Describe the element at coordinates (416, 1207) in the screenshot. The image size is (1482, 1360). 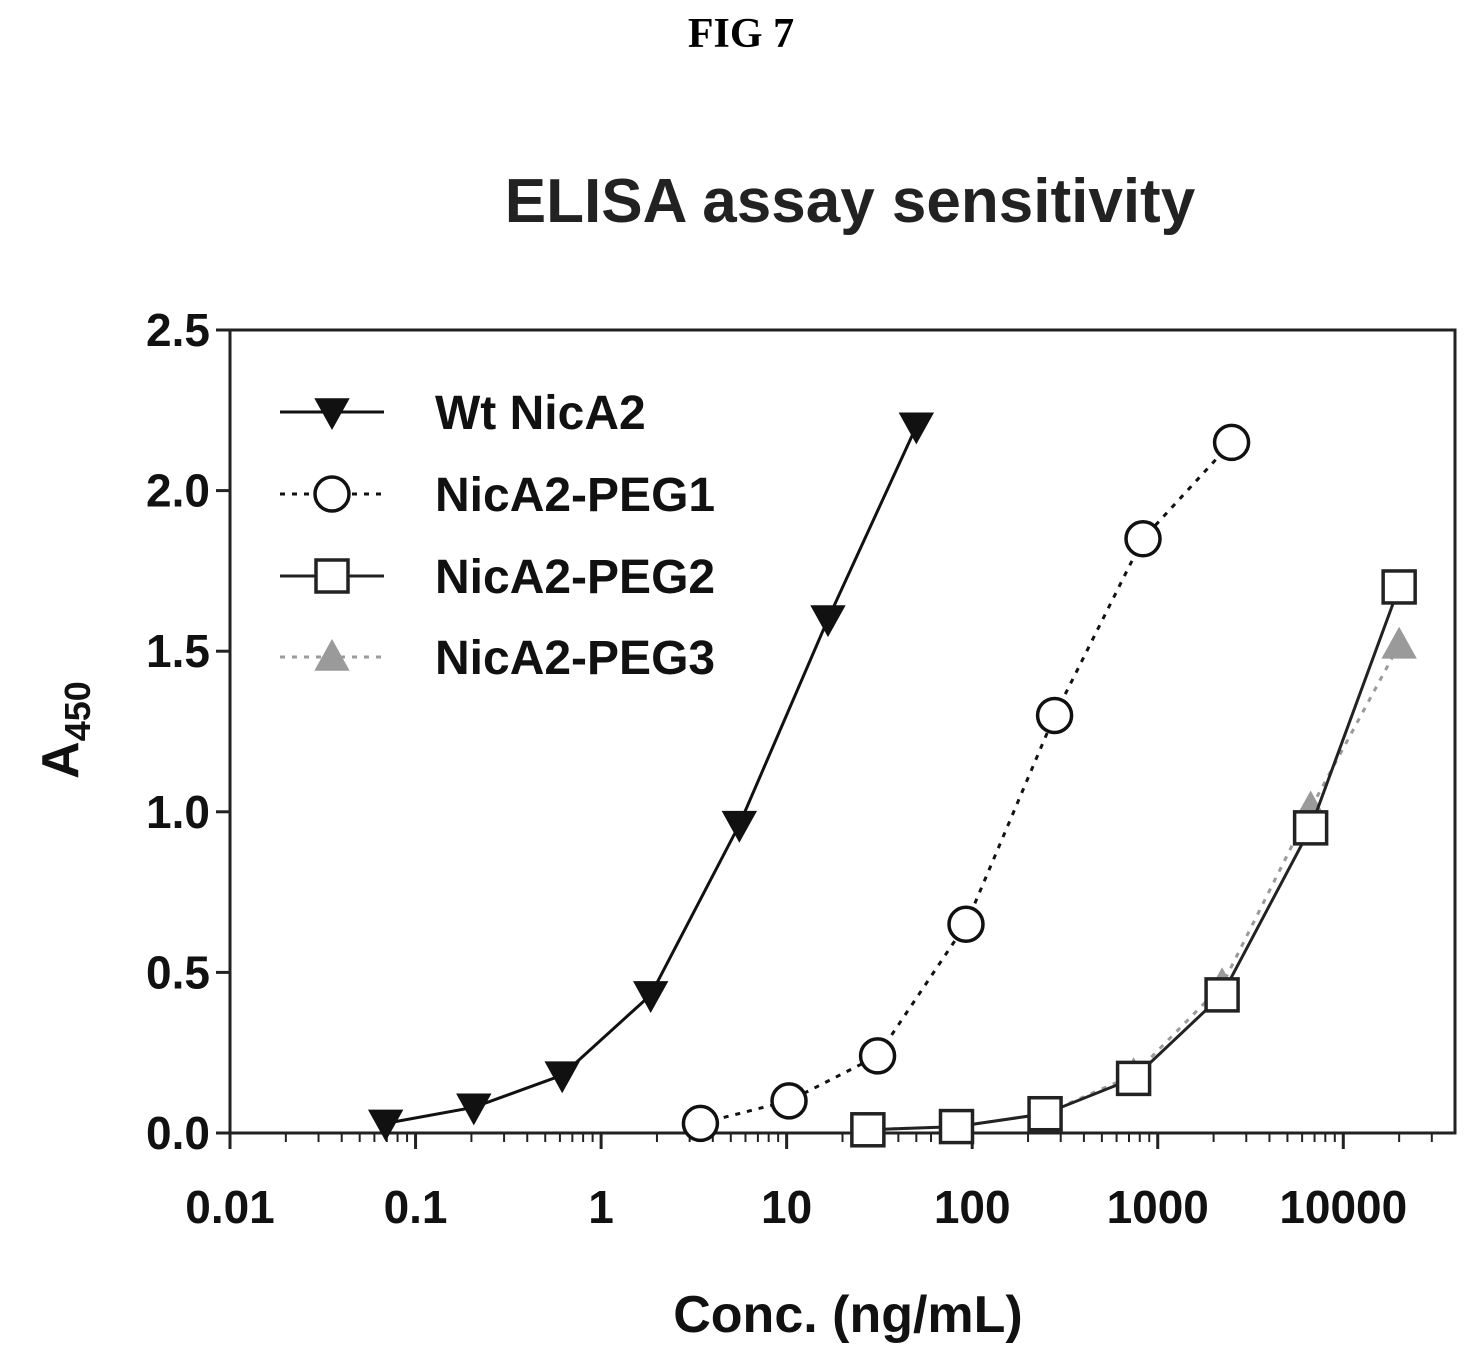
I see `x-tick-label: 0.1` at that location.